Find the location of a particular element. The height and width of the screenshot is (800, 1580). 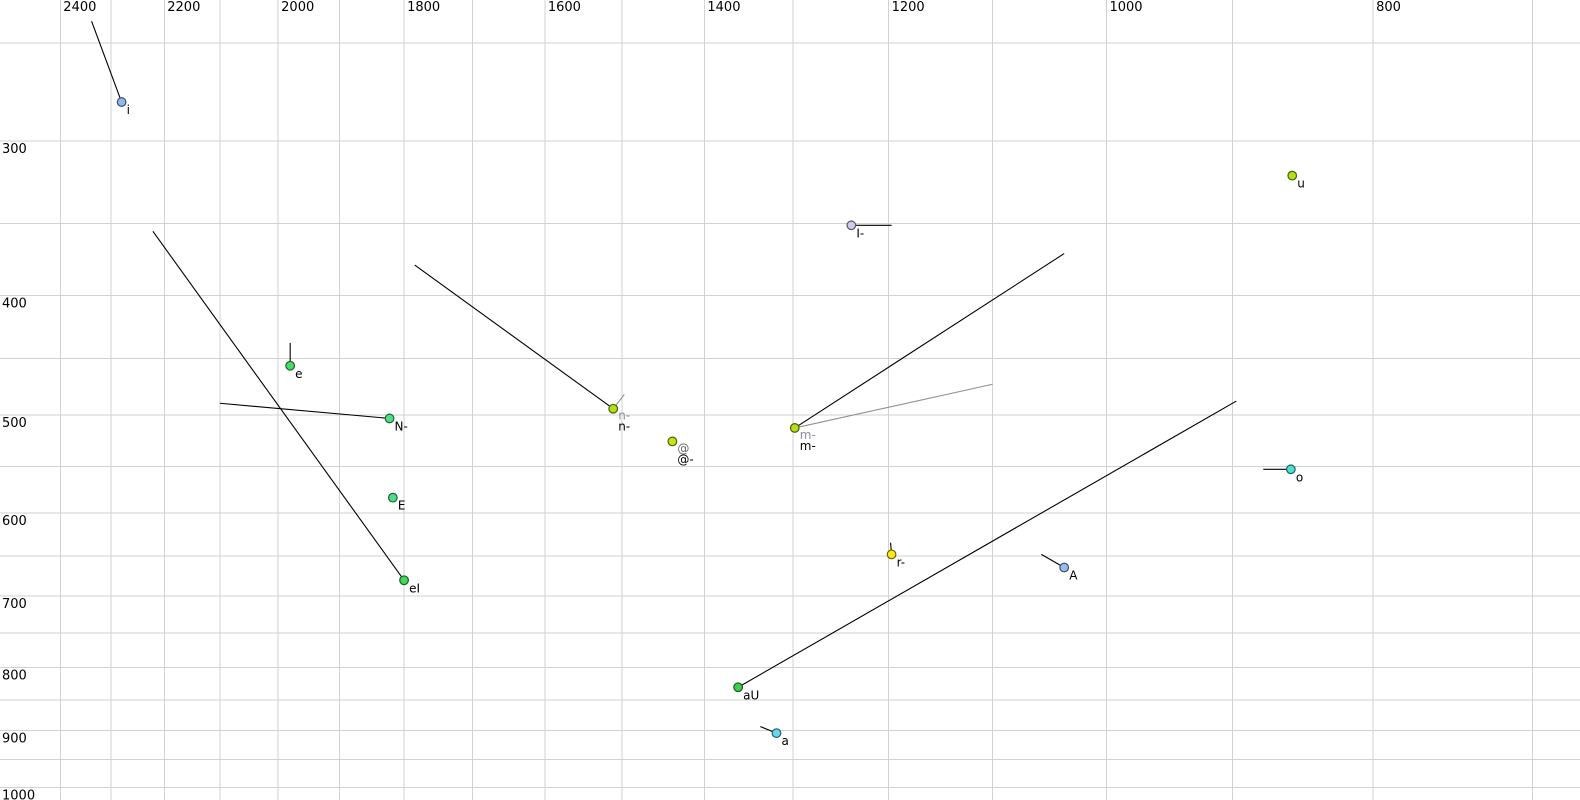

y-tick-label: 1000 is located at coordinates (18, 794).